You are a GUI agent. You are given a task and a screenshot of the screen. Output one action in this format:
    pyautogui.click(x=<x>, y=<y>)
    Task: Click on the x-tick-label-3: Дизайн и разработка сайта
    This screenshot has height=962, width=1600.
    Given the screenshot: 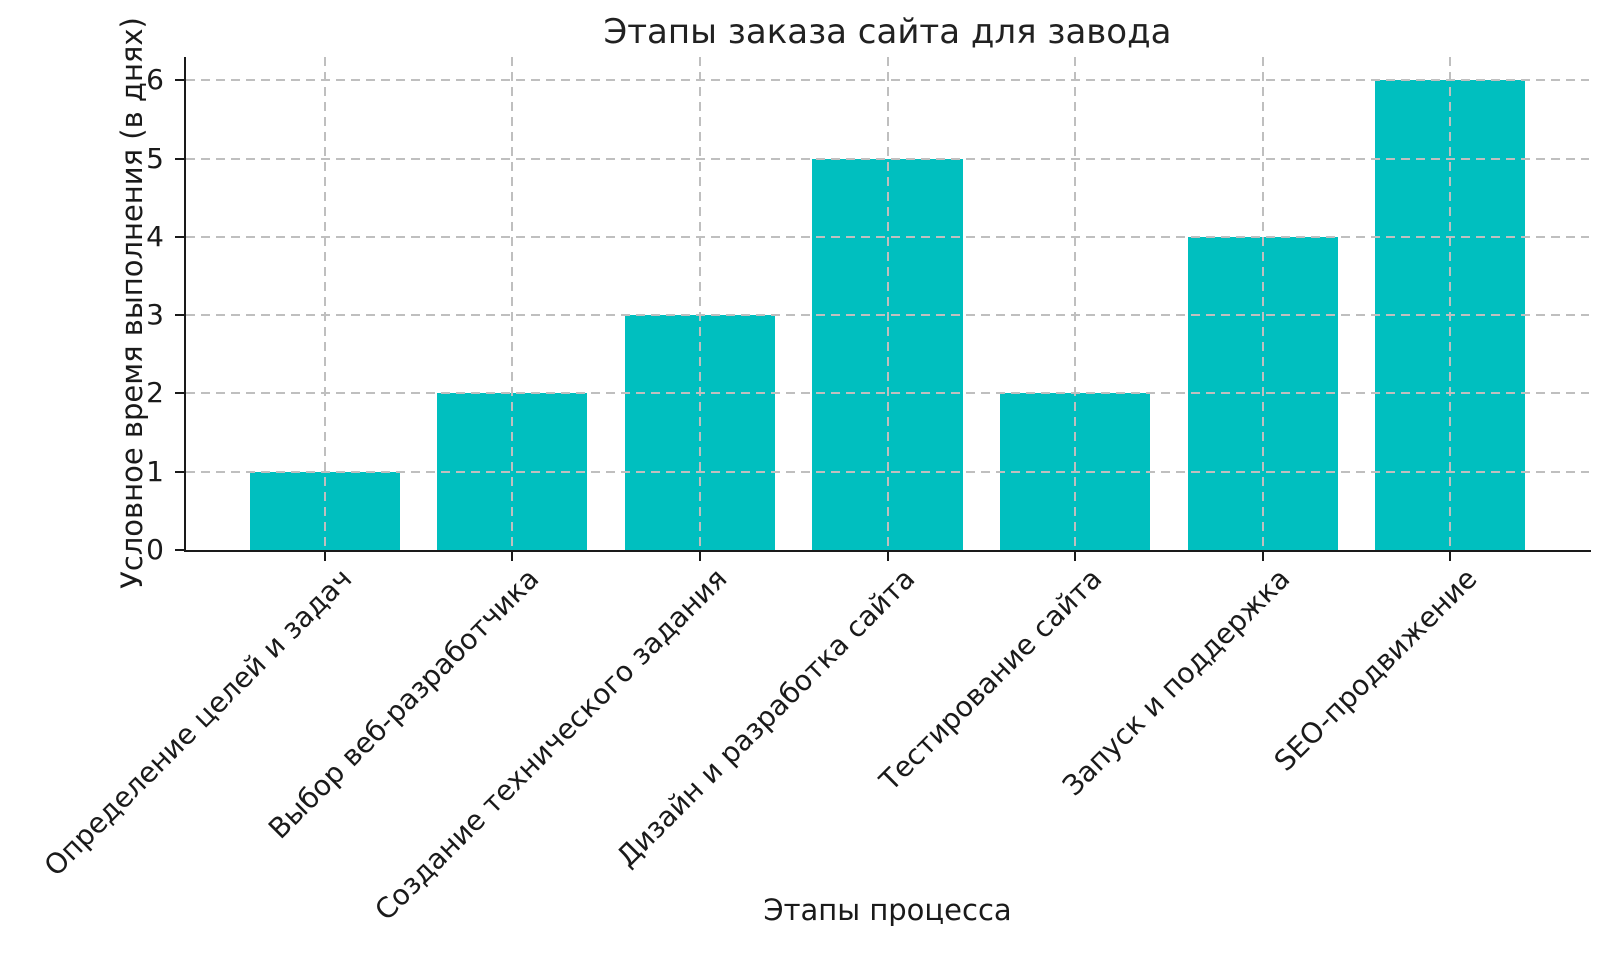 What is the action you would take?
    pyautogui.click(x=765, y=718)
    